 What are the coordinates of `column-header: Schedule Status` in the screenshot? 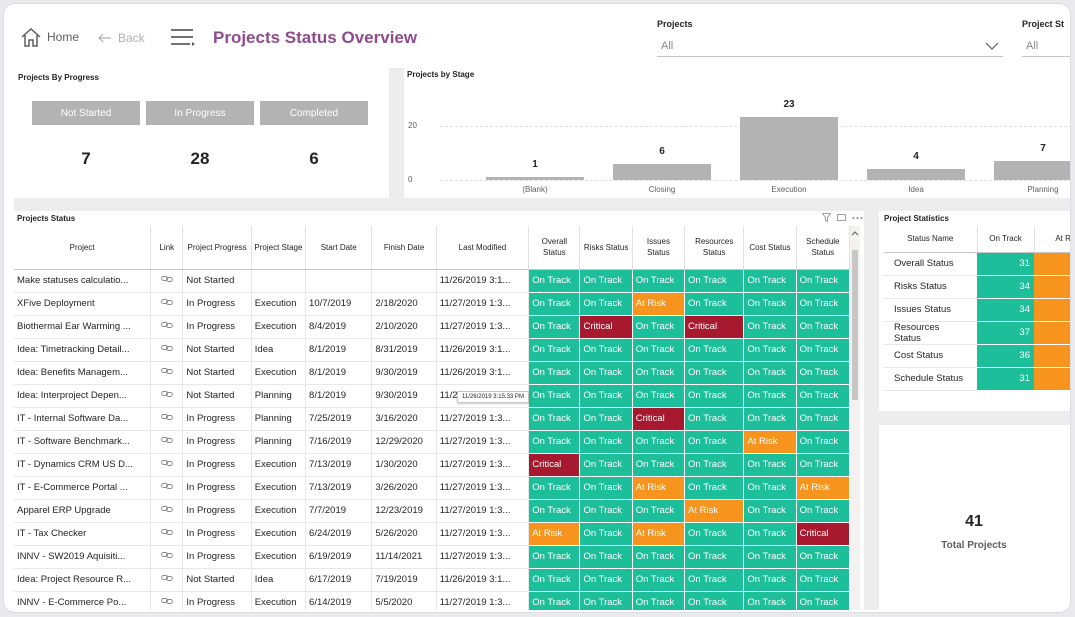 It's located at (823, 248).